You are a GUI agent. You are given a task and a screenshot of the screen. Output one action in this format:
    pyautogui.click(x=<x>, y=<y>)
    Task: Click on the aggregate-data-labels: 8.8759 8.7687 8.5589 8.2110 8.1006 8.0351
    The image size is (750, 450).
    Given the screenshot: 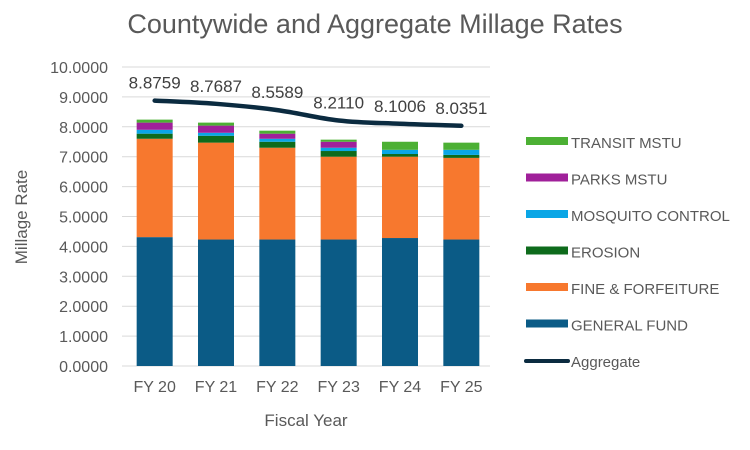 What is the action you would take?
    pyautogui.click(x=308, y=96)
    